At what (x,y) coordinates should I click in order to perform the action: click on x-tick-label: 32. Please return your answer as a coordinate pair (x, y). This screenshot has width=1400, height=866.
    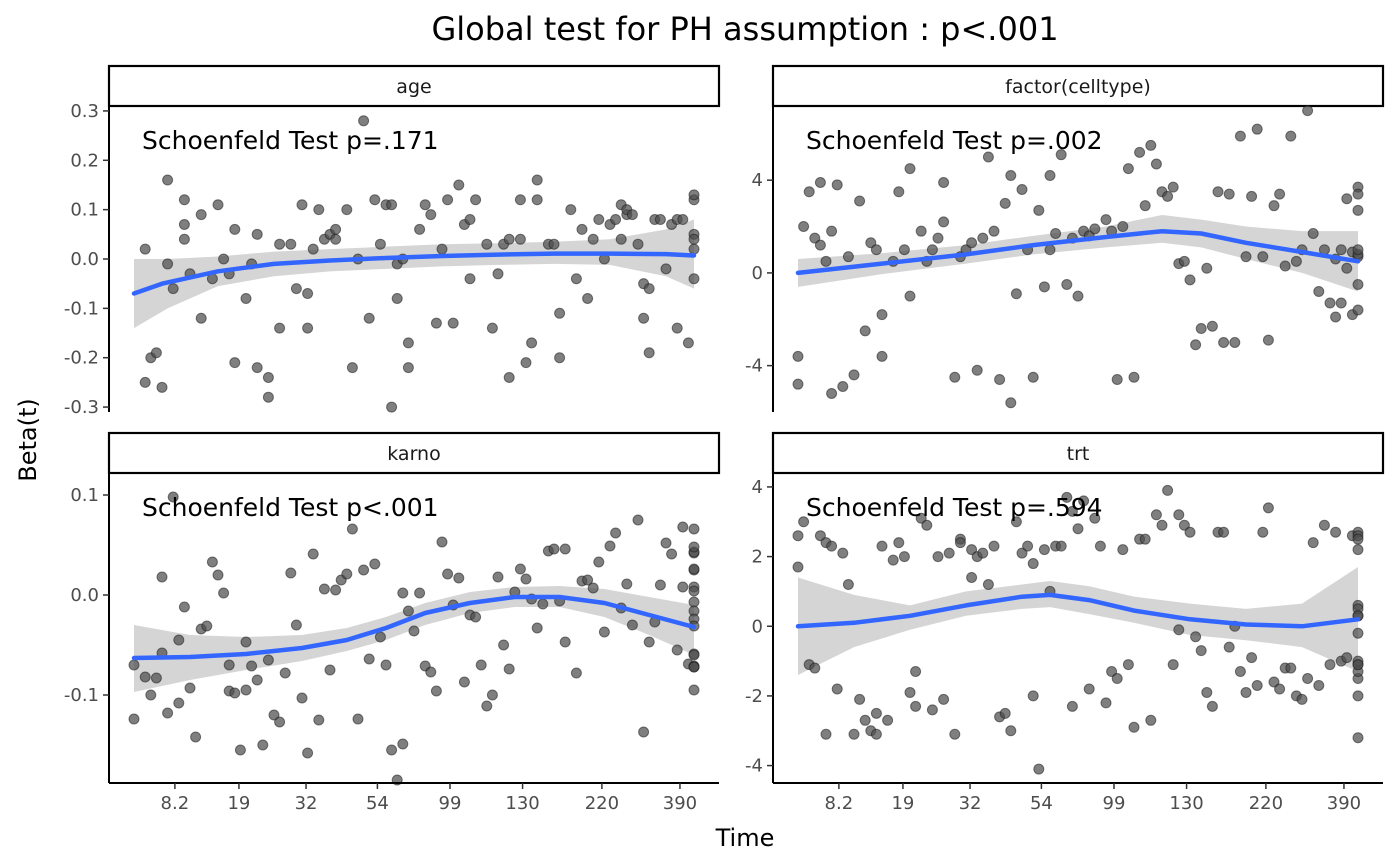
    Looking at the image, I should click on (970, 803).